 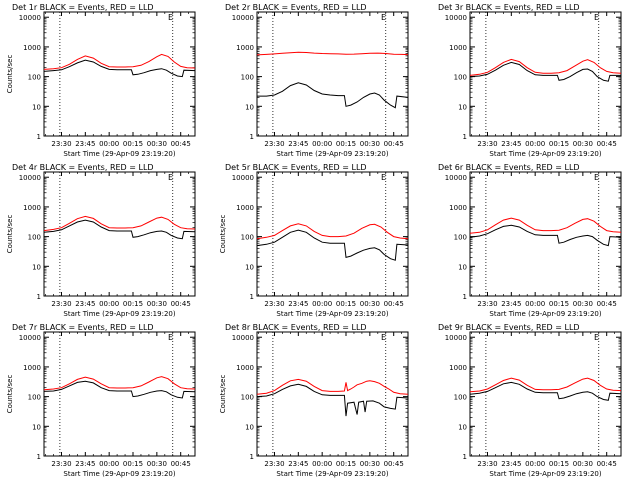 What do you see at coordinates (83, 167) in the screenshot?
I see `panel-title: Det 4r BLACK = Events, RED = LLD` at bounding box center [83, 167].